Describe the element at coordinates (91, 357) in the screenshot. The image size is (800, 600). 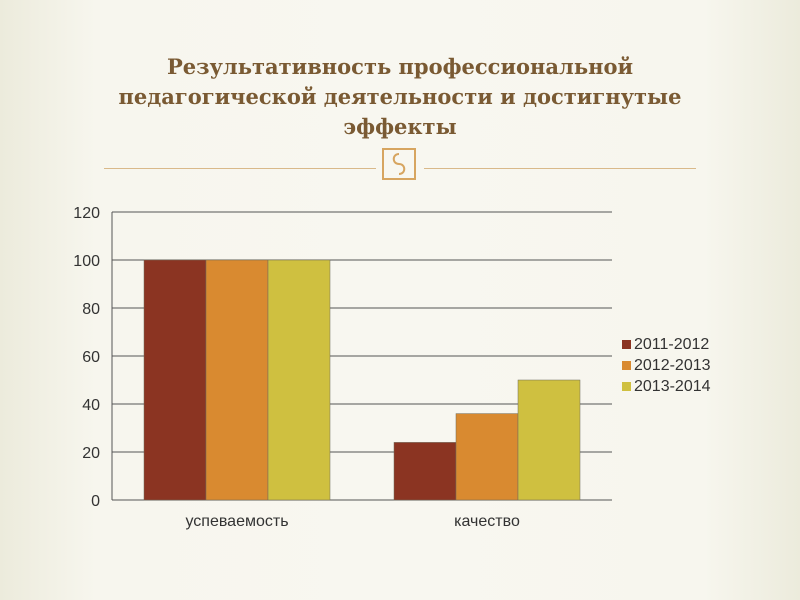
I see `y-tick-label: 60` at that location.